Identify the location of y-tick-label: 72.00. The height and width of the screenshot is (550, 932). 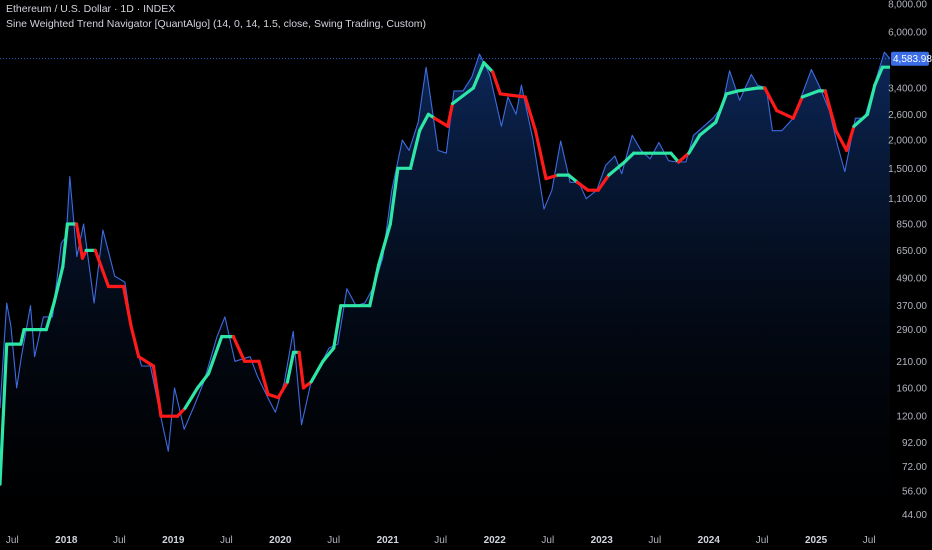
(914, 467).